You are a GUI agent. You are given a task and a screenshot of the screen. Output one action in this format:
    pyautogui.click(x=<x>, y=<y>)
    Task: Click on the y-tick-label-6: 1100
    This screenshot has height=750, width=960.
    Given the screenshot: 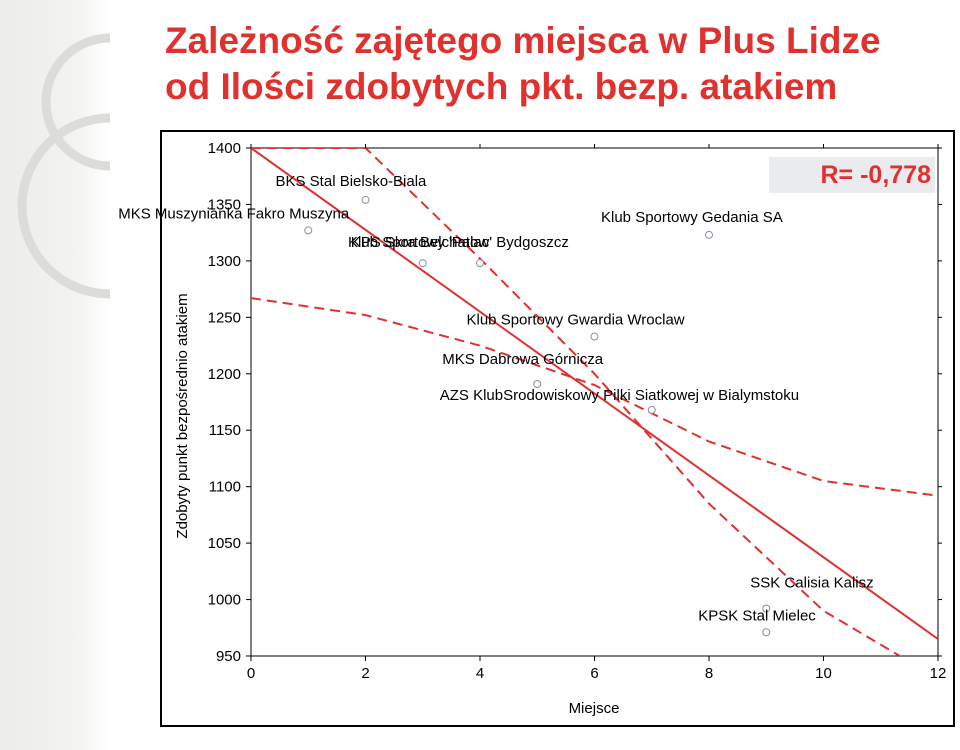 What is the action you would take?
    pyautogui.click(x=225, y=487)
    